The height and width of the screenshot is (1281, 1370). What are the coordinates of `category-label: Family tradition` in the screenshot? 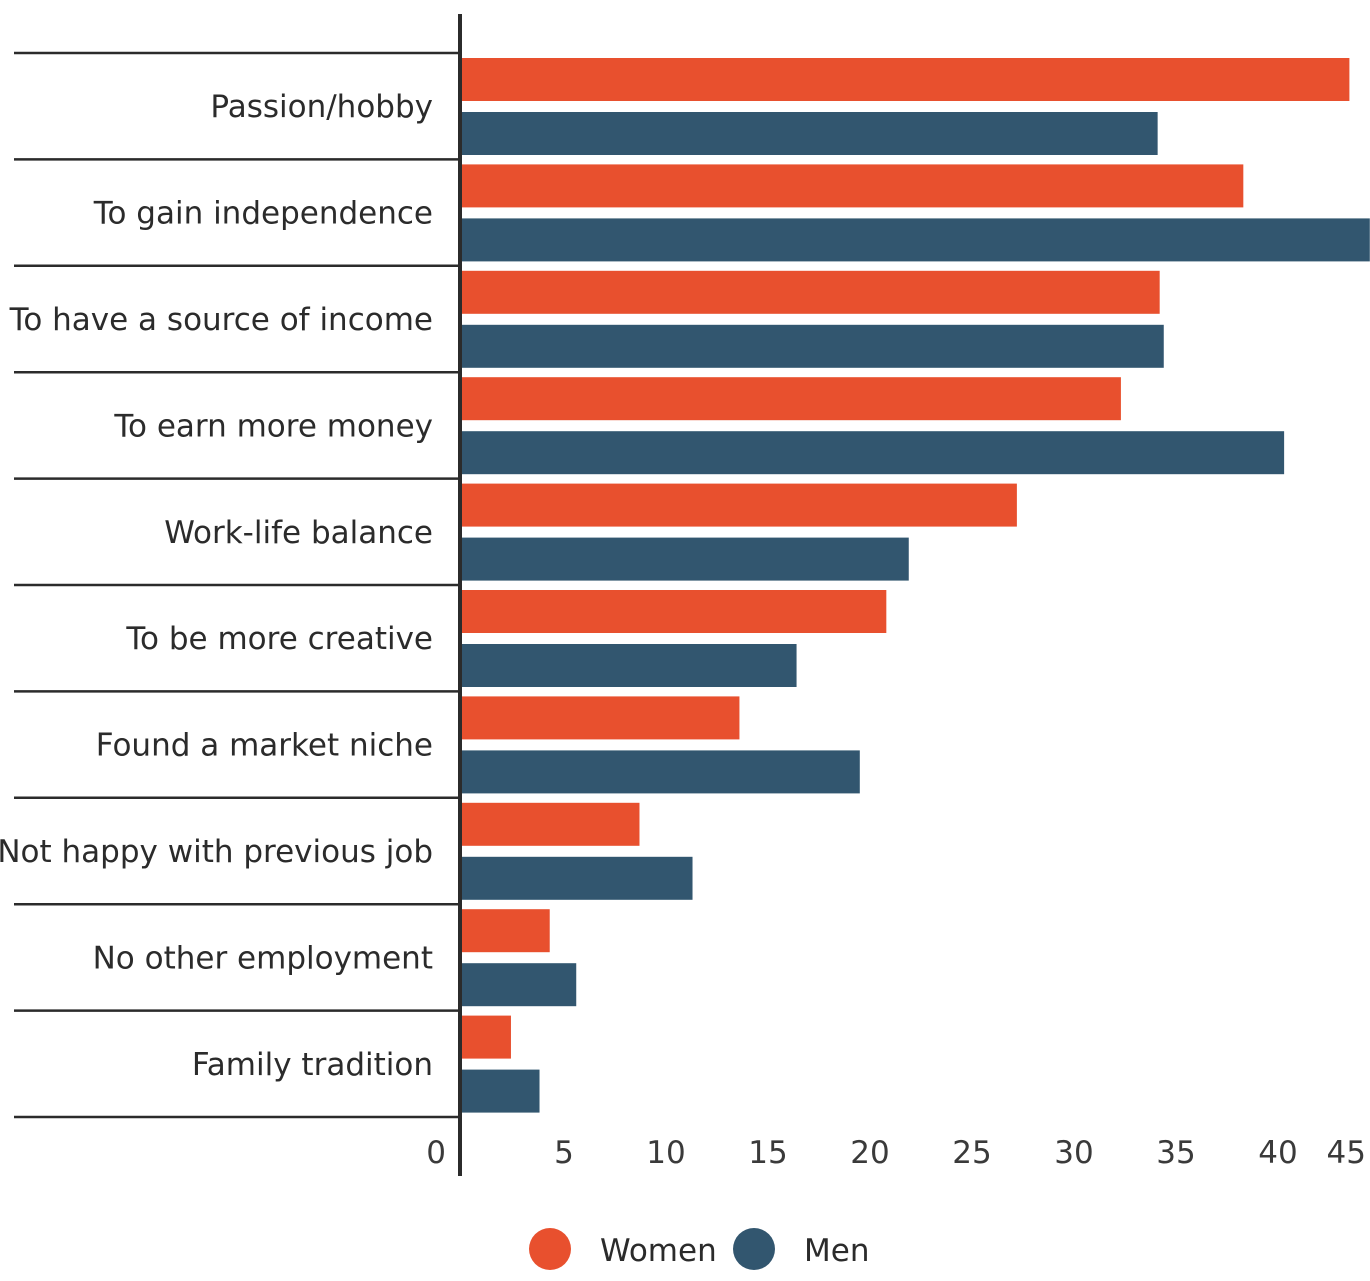 It's located at (312, 1065).